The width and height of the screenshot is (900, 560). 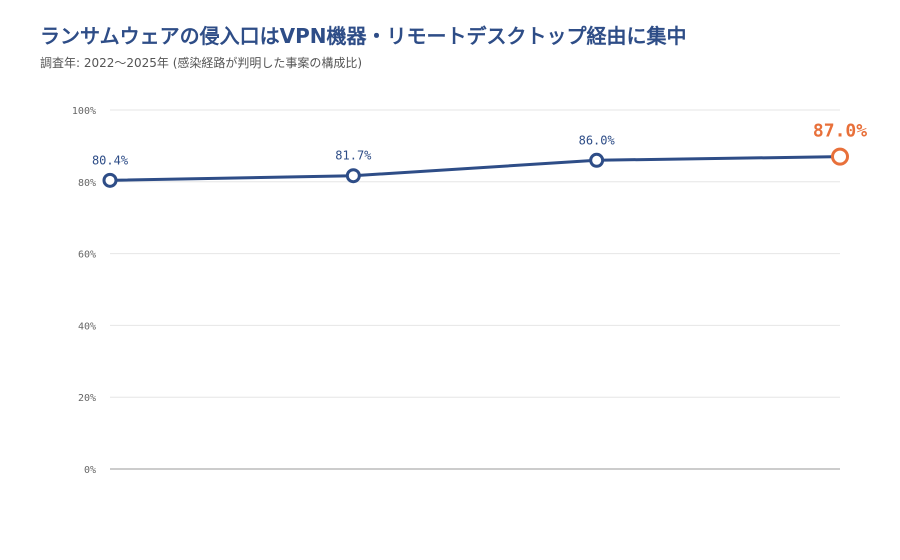 I want to click on data-label-highlight: 87.0%, so click(x=840, y=131).